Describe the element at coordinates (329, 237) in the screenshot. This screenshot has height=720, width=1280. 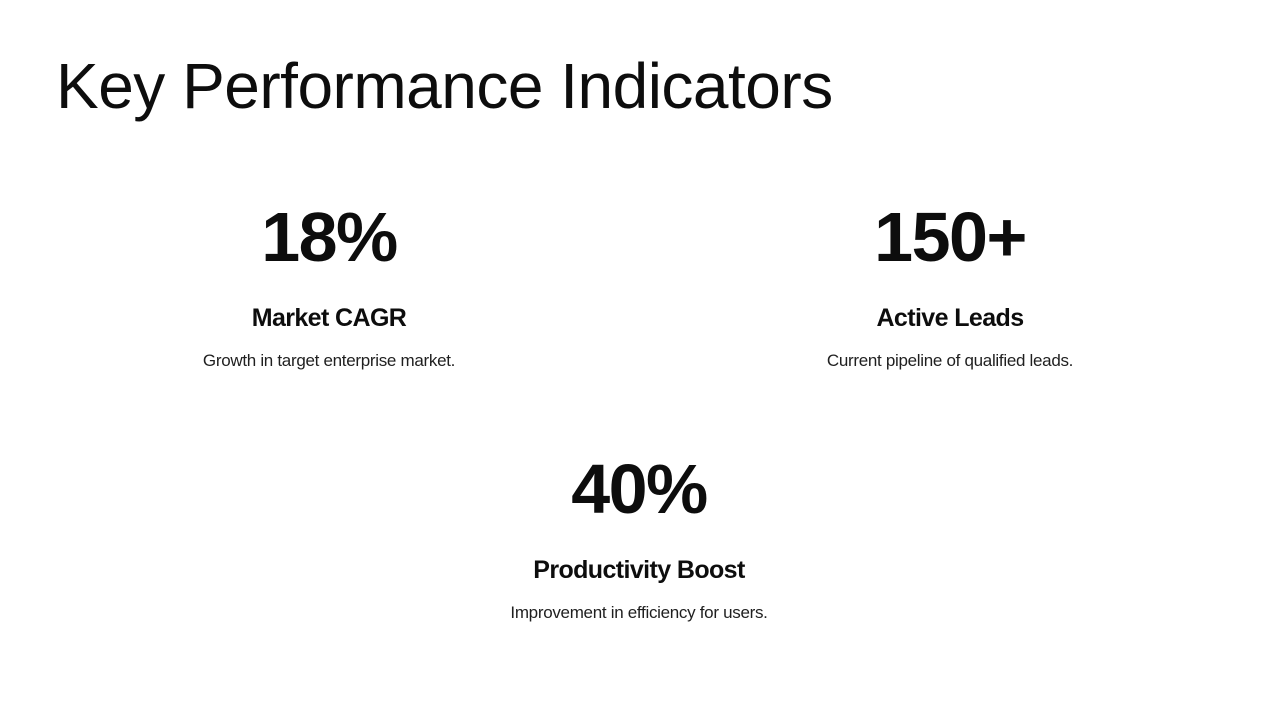
I see `kpi-value-market-cagr: 18%` at that location.